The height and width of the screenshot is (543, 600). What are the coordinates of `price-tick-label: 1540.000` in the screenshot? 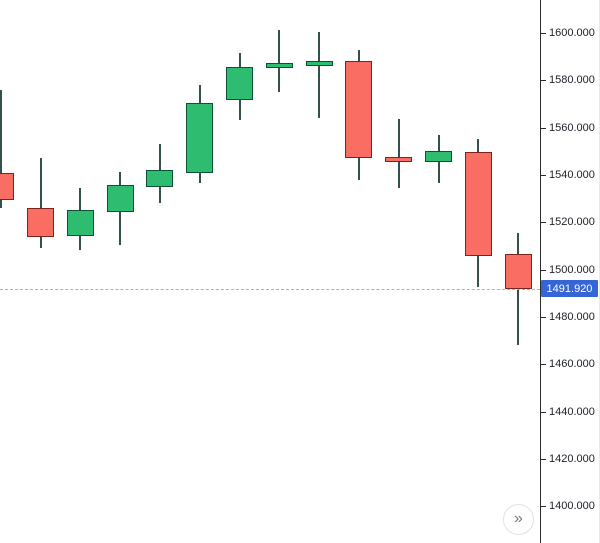 It's located at (572, 175).